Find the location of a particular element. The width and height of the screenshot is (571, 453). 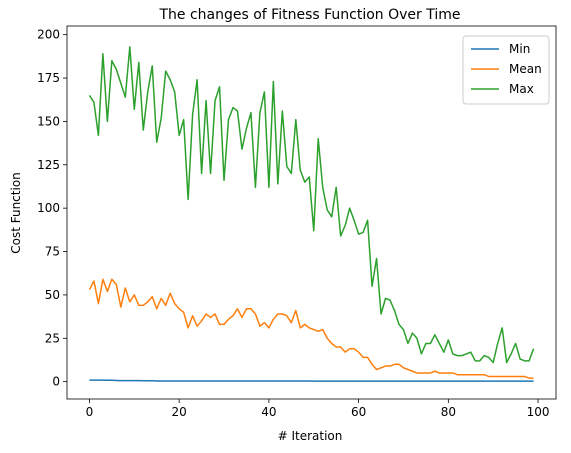

y-axis-label: Cost Function is located at coordinates (16, 213).